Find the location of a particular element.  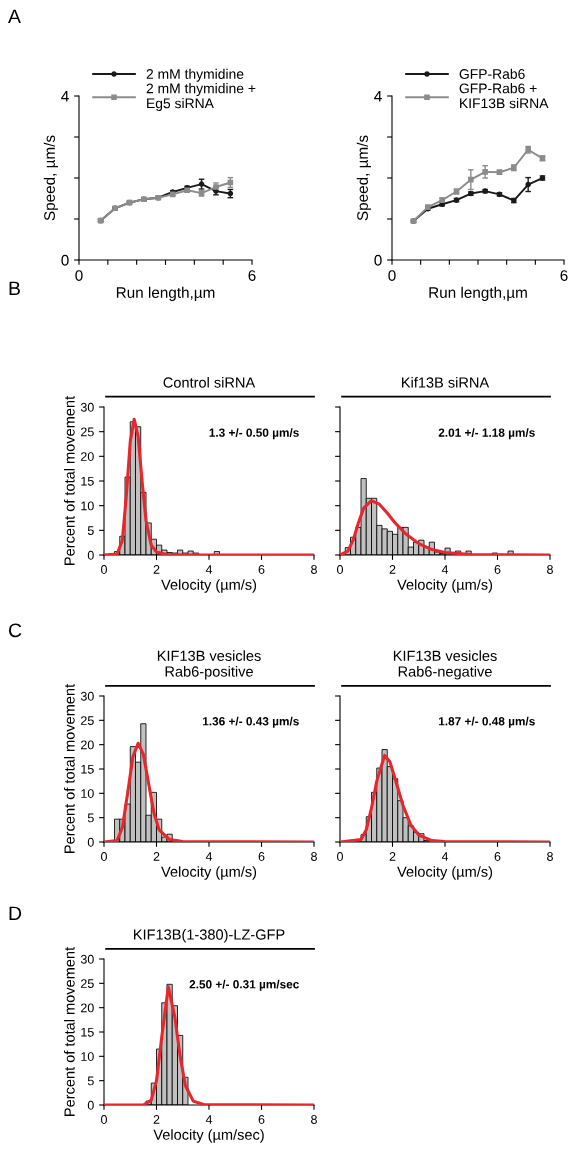

x-axis-title: Velocity (µm/sec) is located at coordinates (208, 1136).